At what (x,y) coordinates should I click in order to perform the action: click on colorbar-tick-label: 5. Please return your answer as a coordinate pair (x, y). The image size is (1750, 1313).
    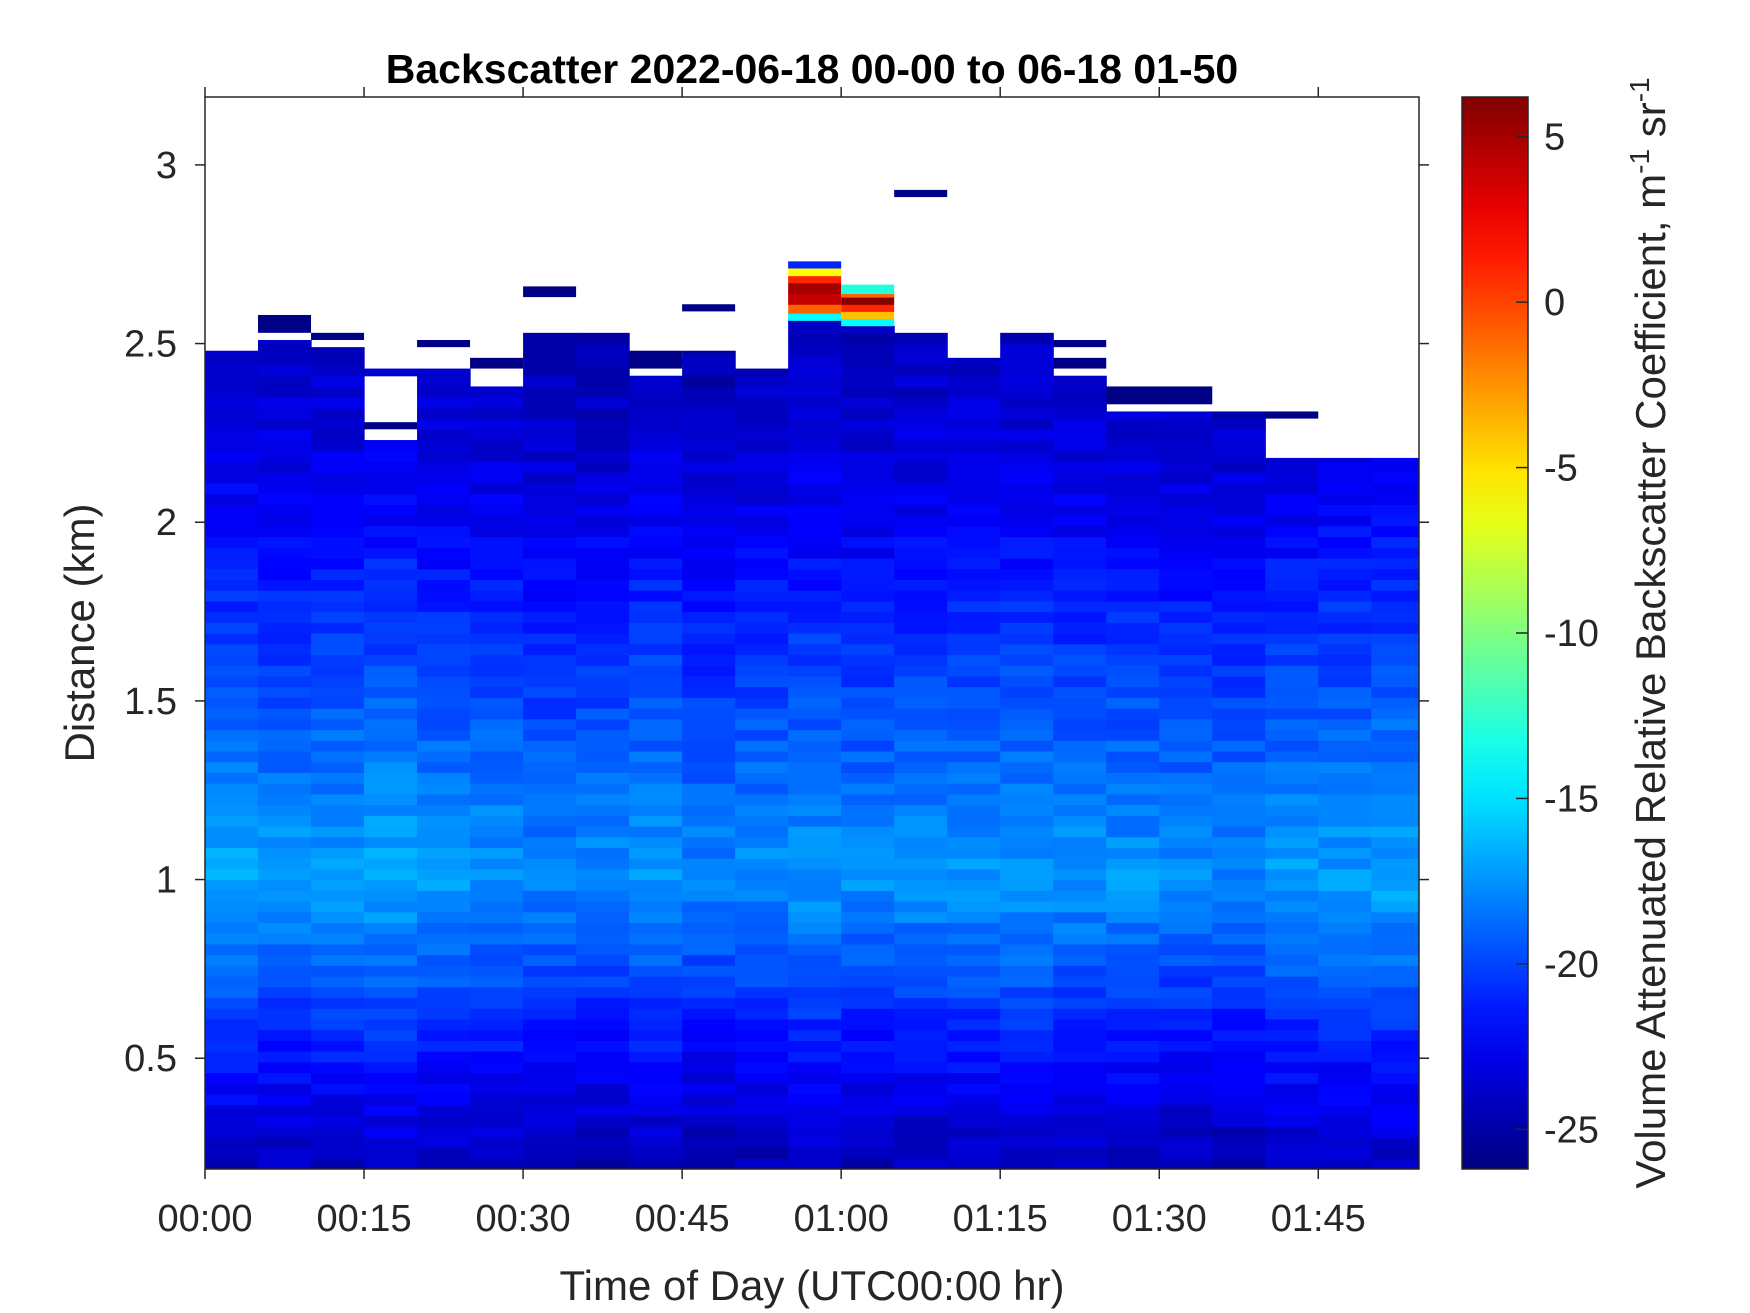
    Looking at the image, I should click on (1554, 138).